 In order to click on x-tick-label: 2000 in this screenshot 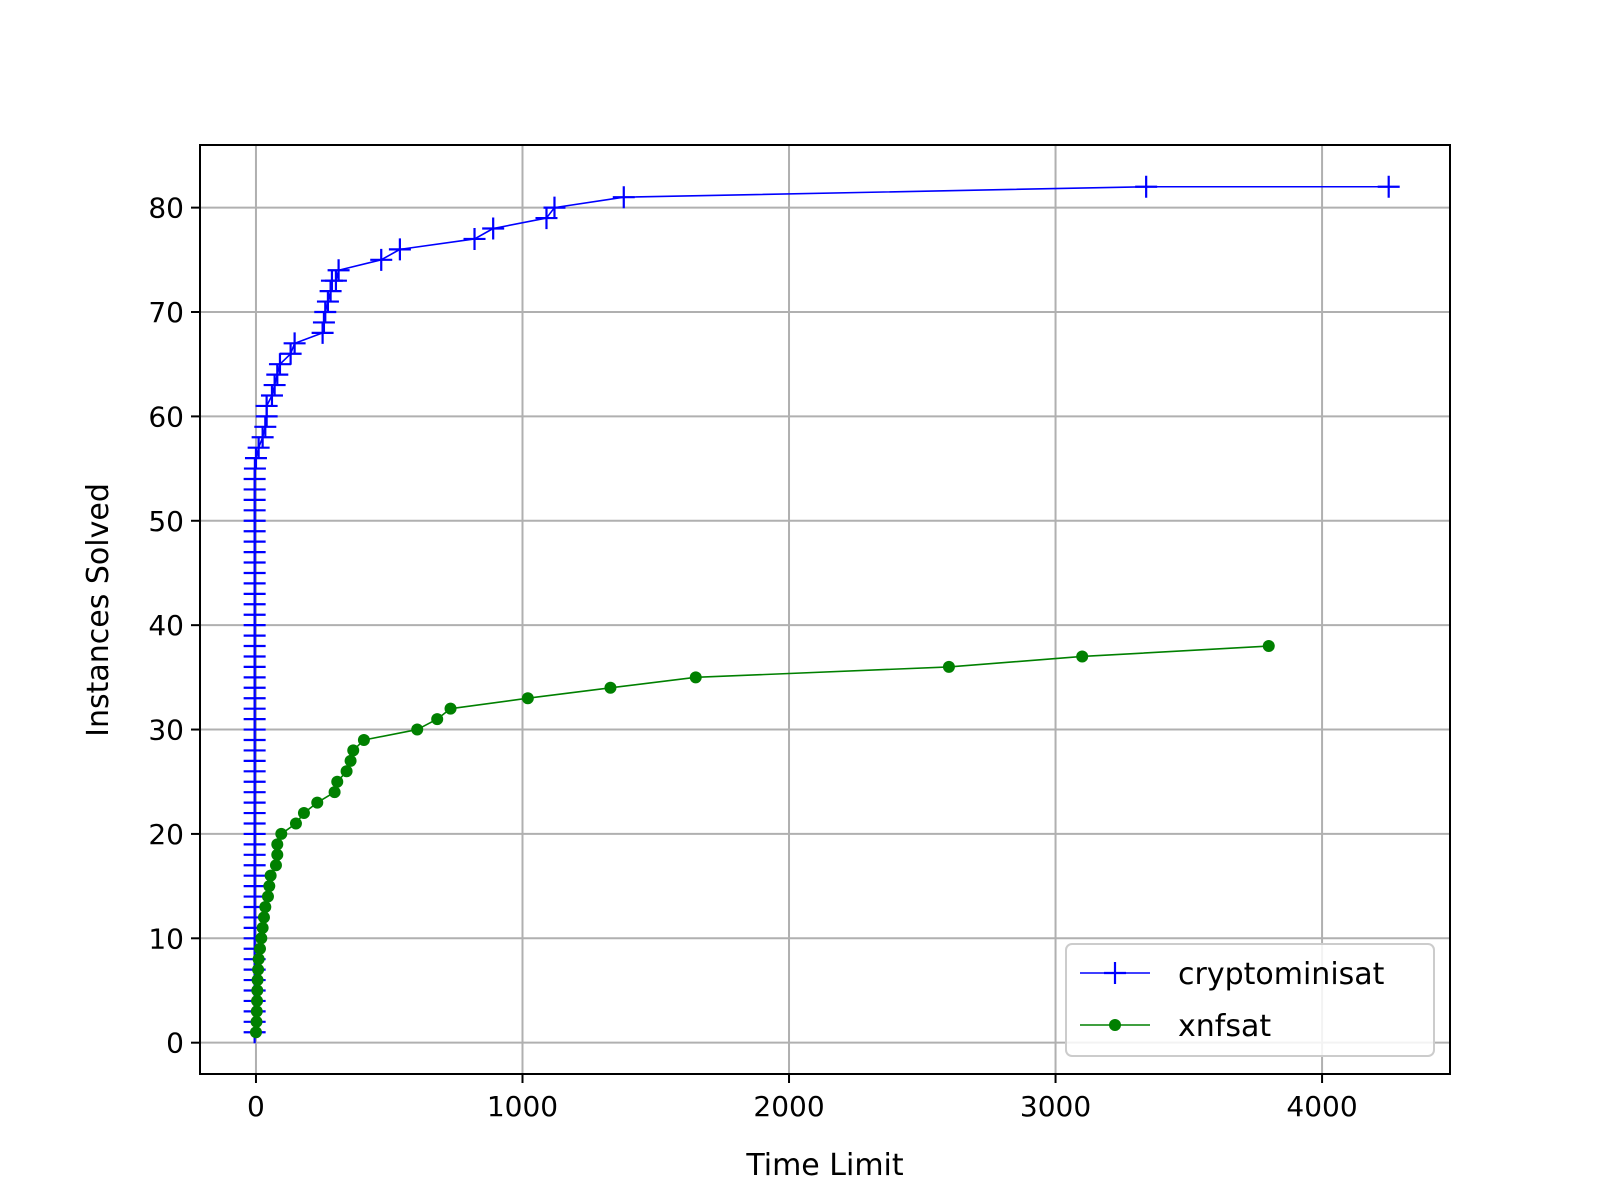, I will do `click(788, 1106)`.